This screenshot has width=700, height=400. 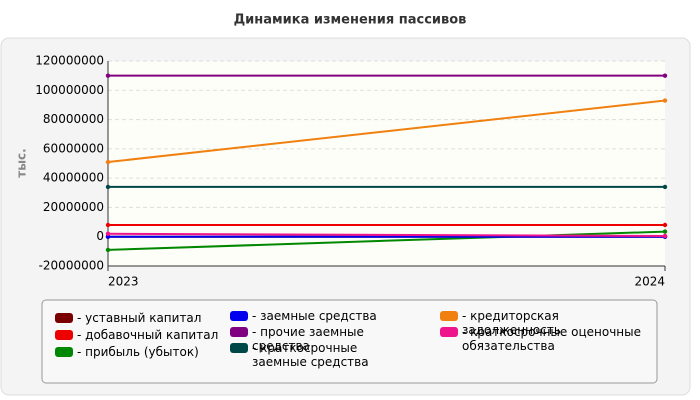 What do you see at coordinates (138, 352) in the screenshot?
I see `legend-label: - прибыль (убыток)` at bounding box center [138, 352].